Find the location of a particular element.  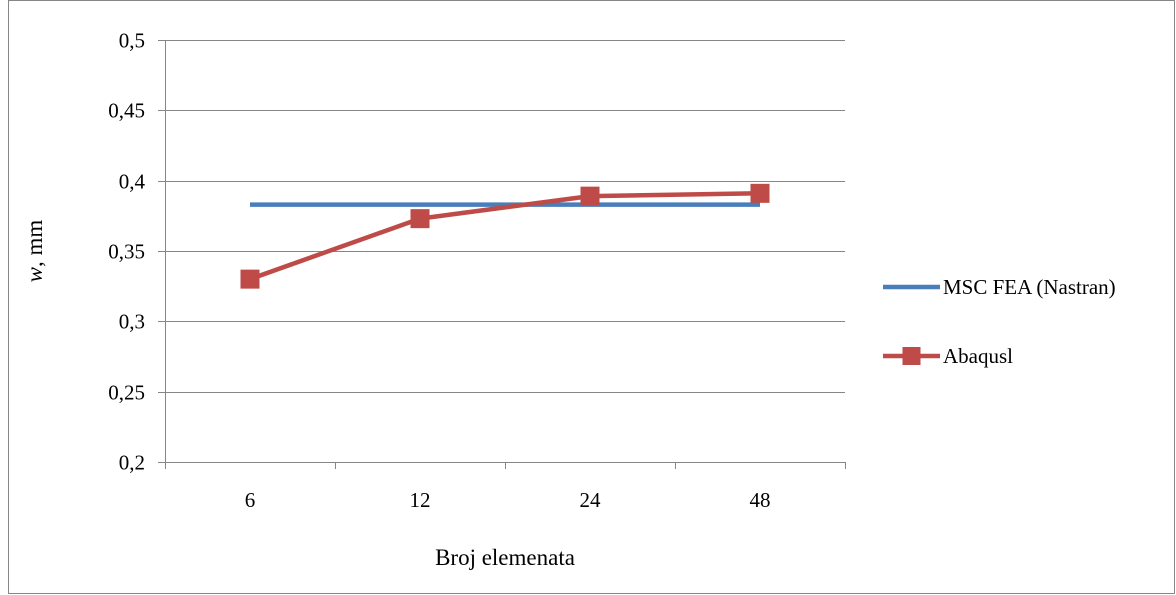

y-axis-title-variable: w is located at coordinates (34, 274).